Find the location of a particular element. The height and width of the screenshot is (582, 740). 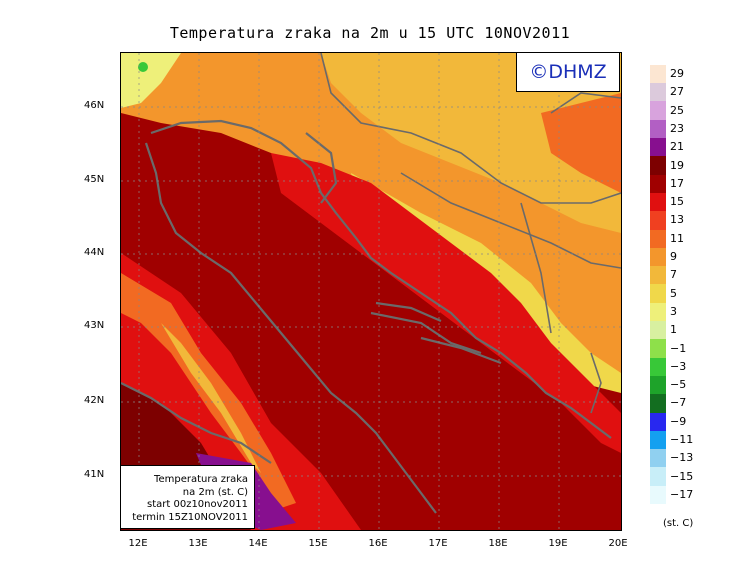

legend-level: −11 is located at coordinates (682, 439).